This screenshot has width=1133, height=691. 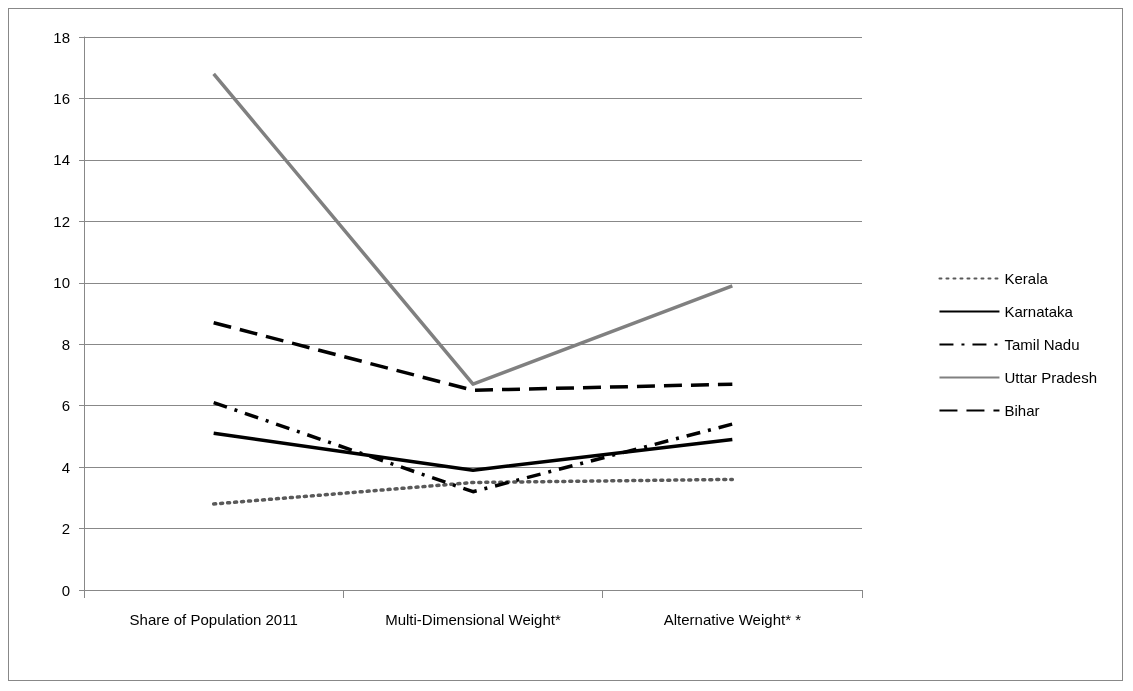 I want to click on legend-label: Bihar, so click(x=1022, y=410).